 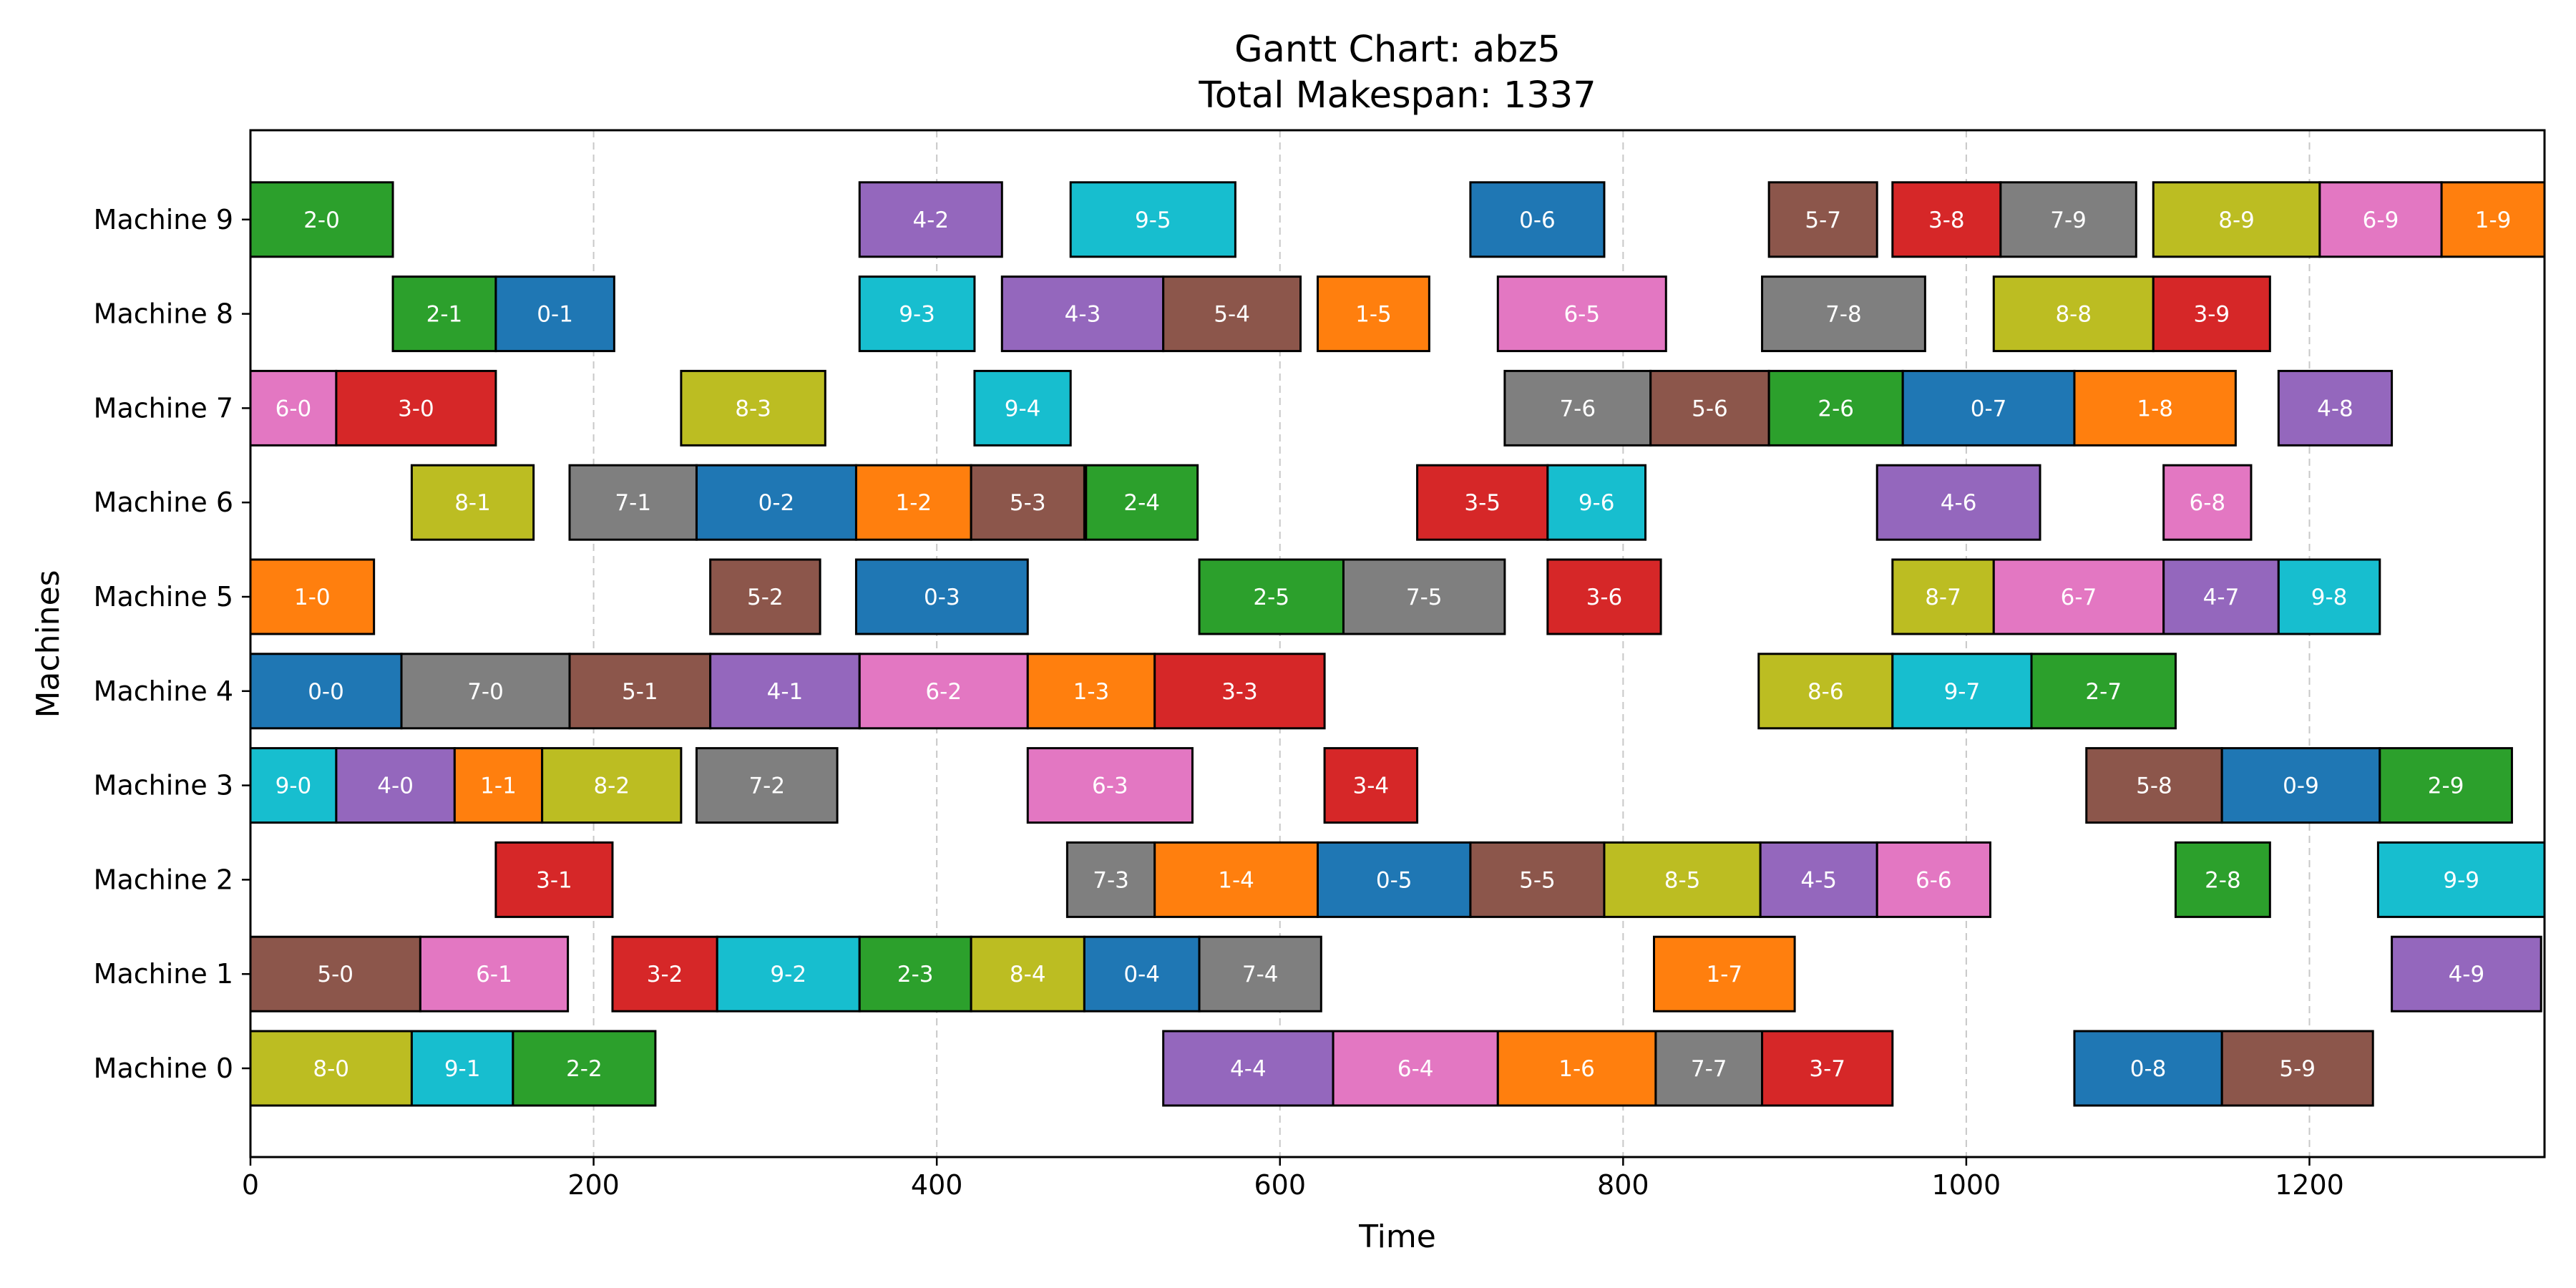 What do you see at coordinates (665, 974) in the screenshot?
I see `task-label: 3-2` at bounding box center [665, 974].